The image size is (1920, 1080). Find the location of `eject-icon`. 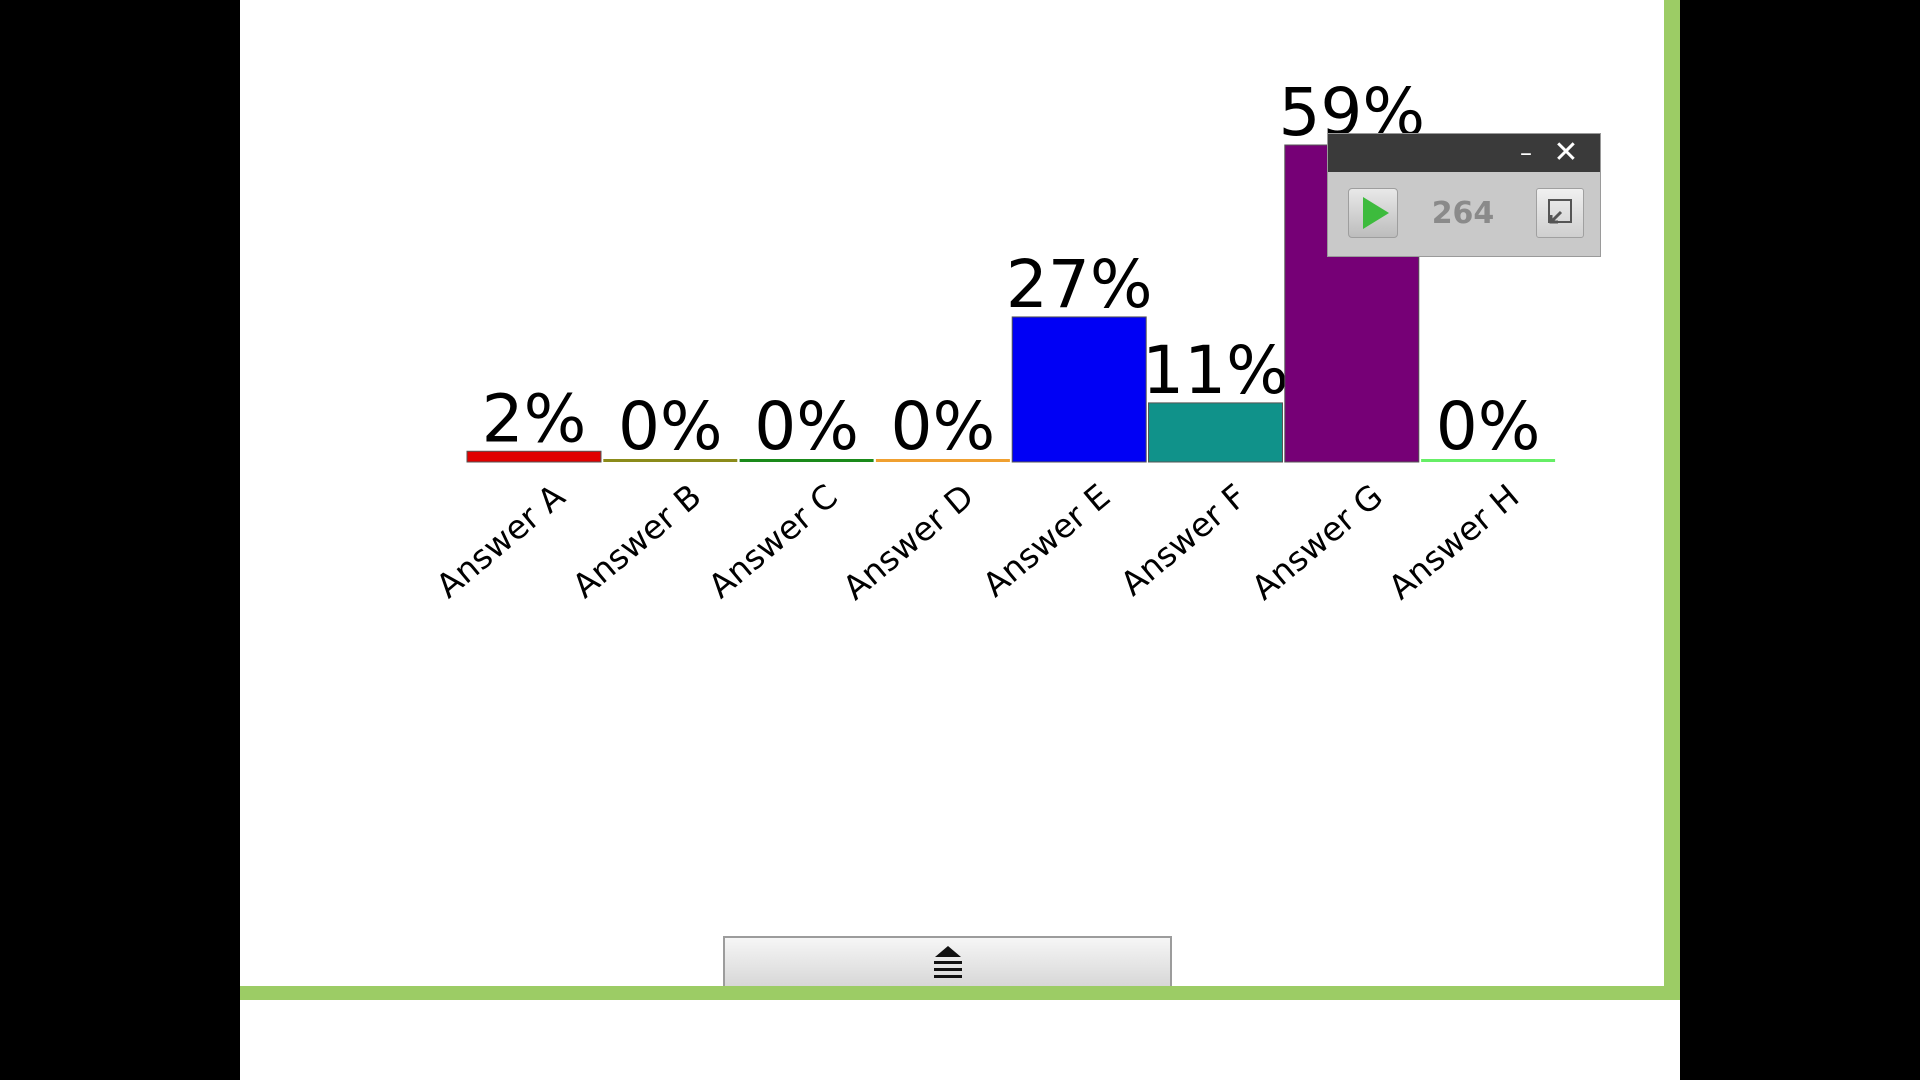

eject-icon is located at coordinates (948, 962).